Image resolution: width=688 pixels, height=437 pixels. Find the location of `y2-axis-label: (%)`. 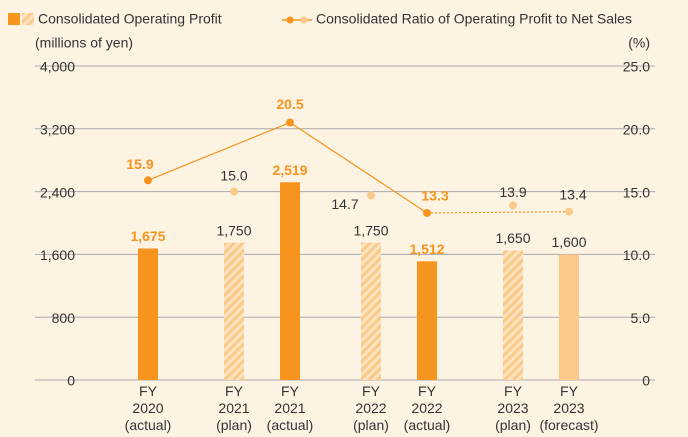

y2-axis-label: (%) is located at coordinates (639, 43).